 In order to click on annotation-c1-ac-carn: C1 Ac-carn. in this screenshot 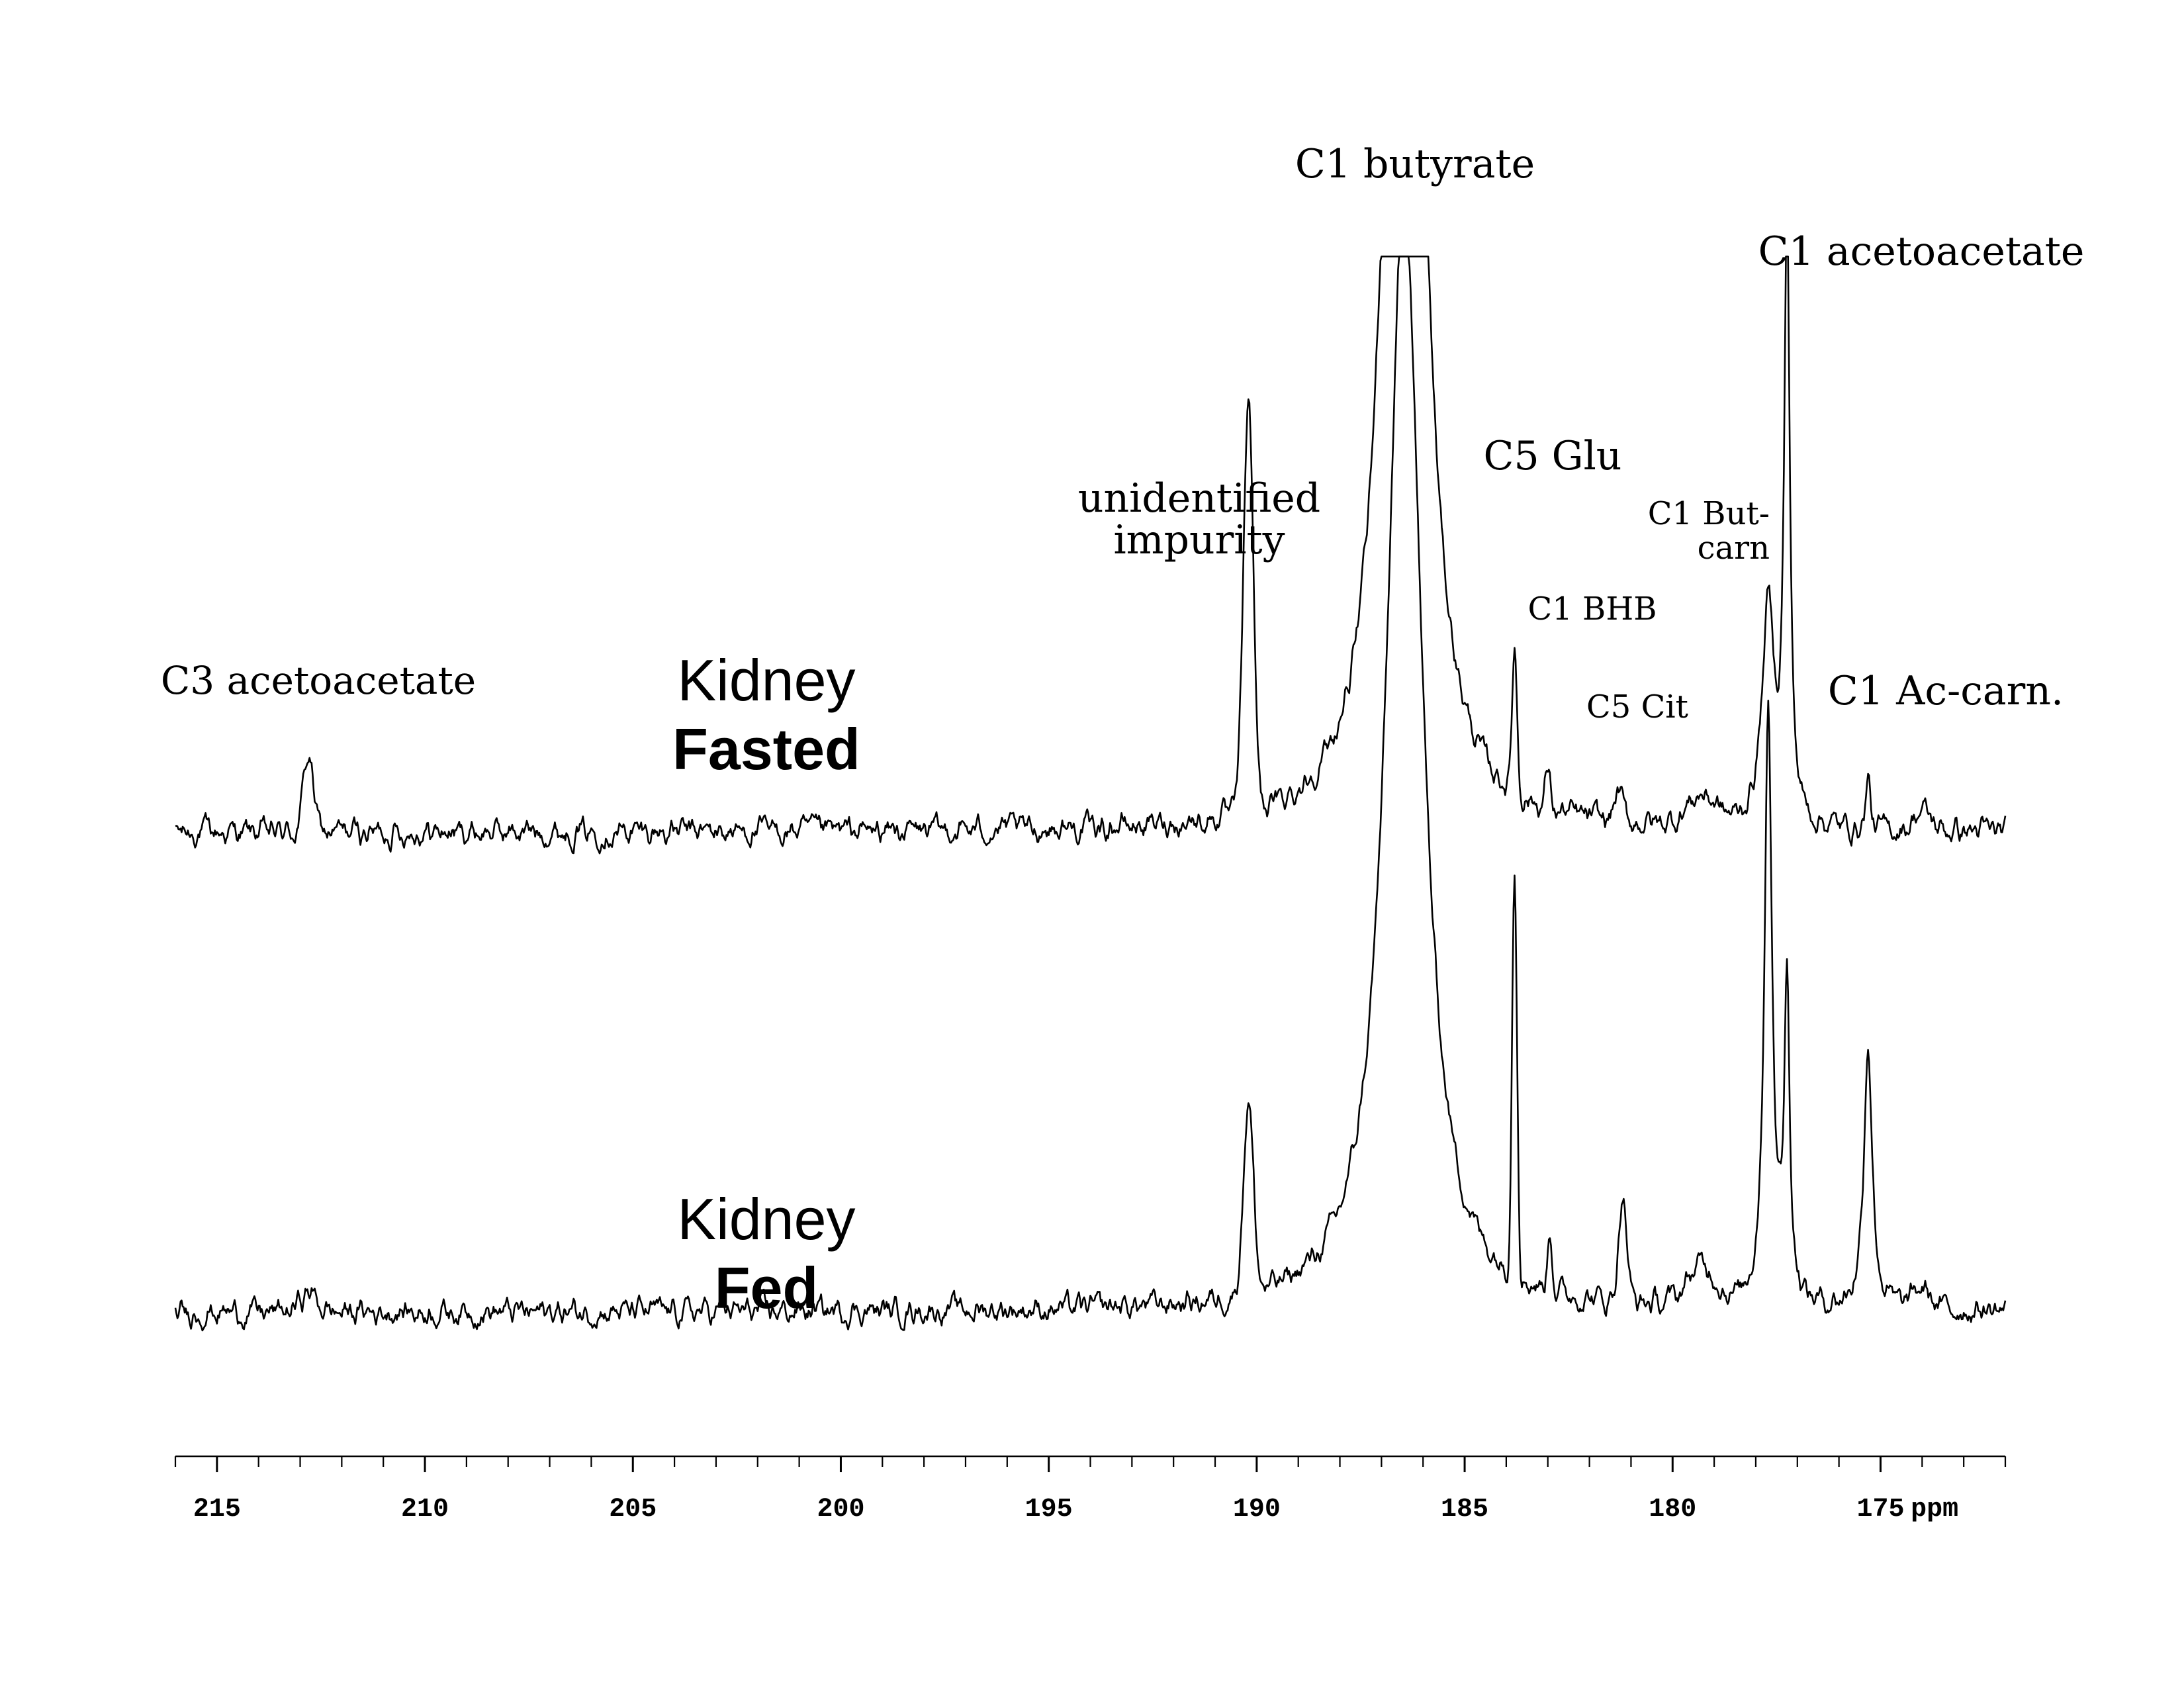, I will do `click(1946, 691)`.